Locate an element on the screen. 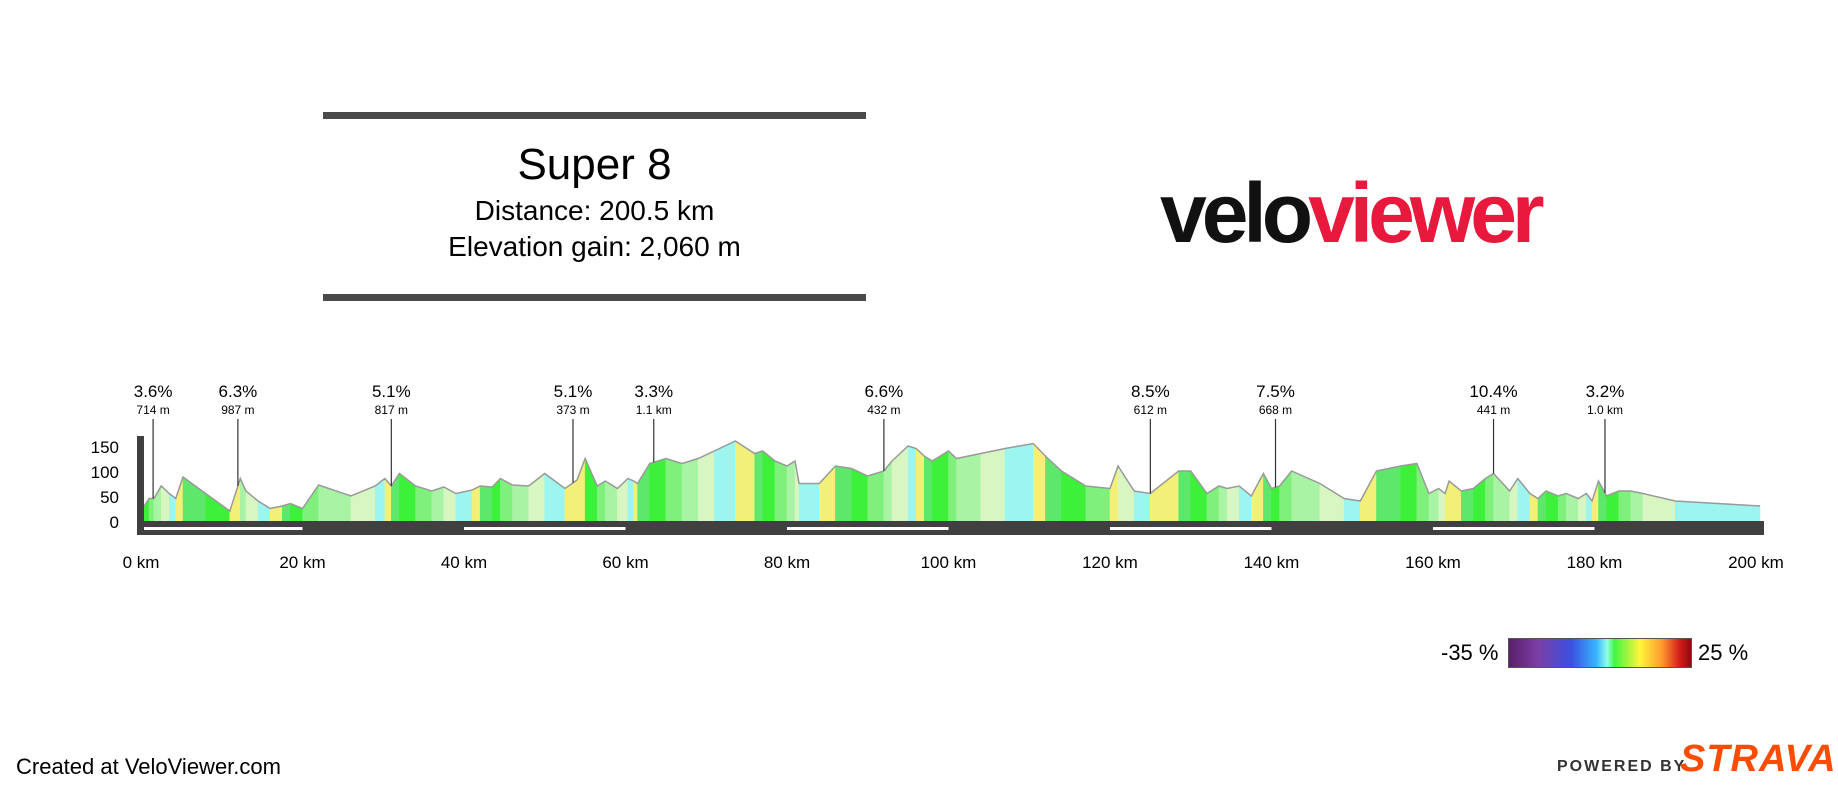 This screenshot has width=1838, height=786. climb-length-label: 1.1 km is located at coordinates (654, 410).